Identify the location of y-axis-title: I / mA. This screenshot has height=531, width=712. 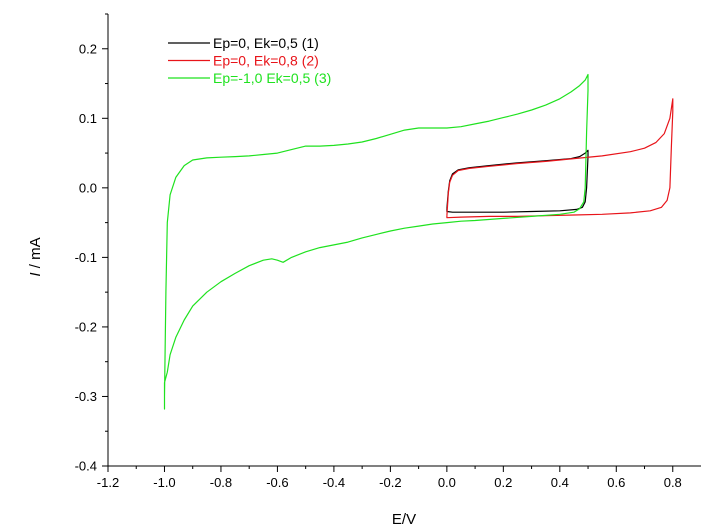
(35, 256).